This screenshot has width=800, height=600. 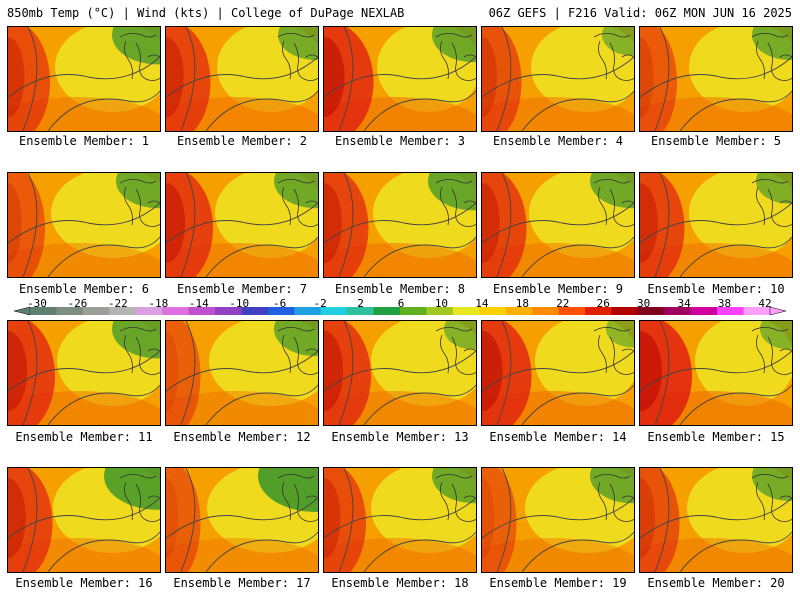 I want to click on colorbar-tick-label: 38, so click(x=724, y=303).